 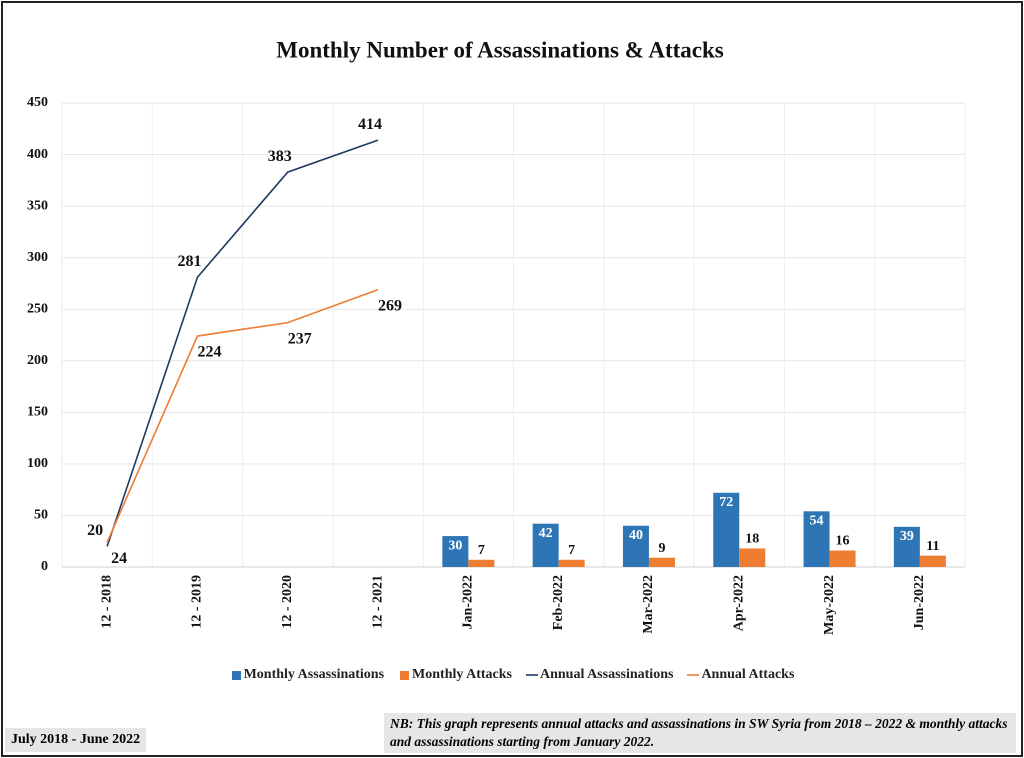 I want to click on x-tick-label: Feb-2022, so click(x=558, y=602).